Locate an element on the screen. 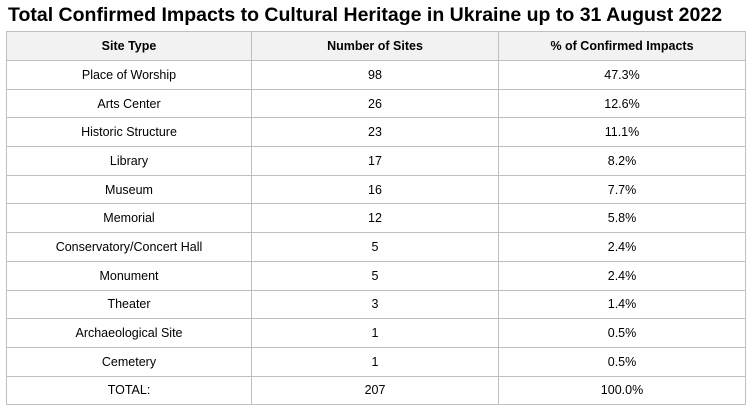 The height and width of the screenshot is (409, 750). table-row: Monument 5 2.4% is located at coordinates (376, 275).